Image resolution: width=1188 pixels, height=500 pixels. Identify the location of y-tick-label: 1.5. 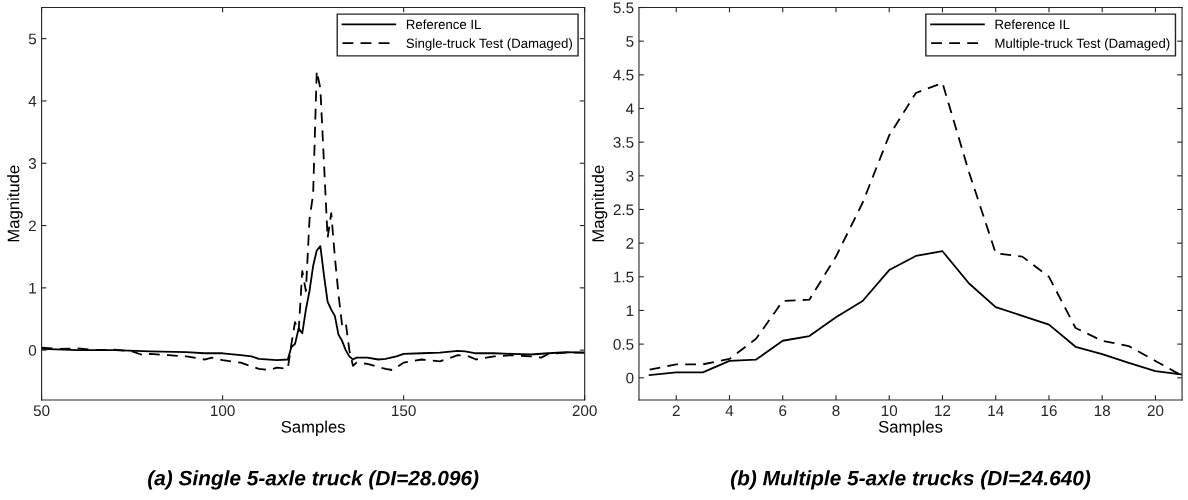
(624, 277).